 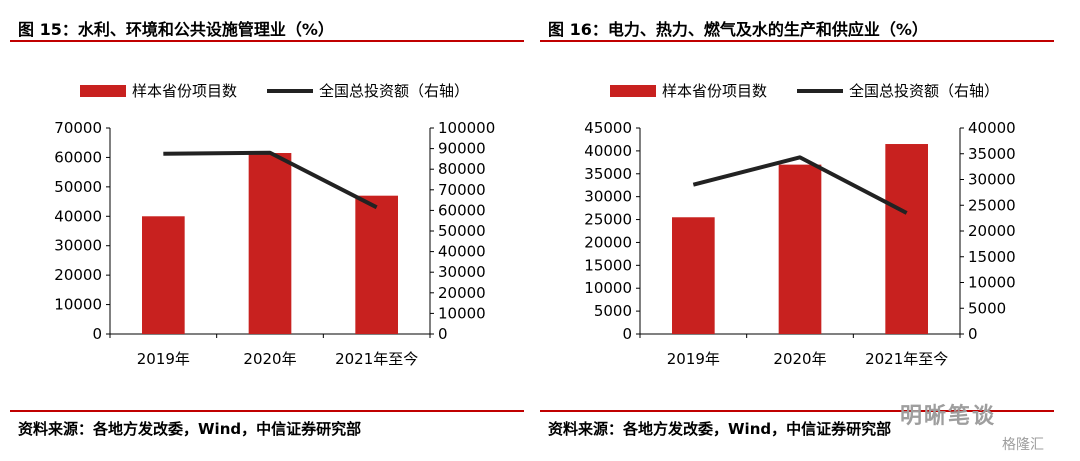 I want to click on right-tick-label: 50000, so click(x=462, y=231).